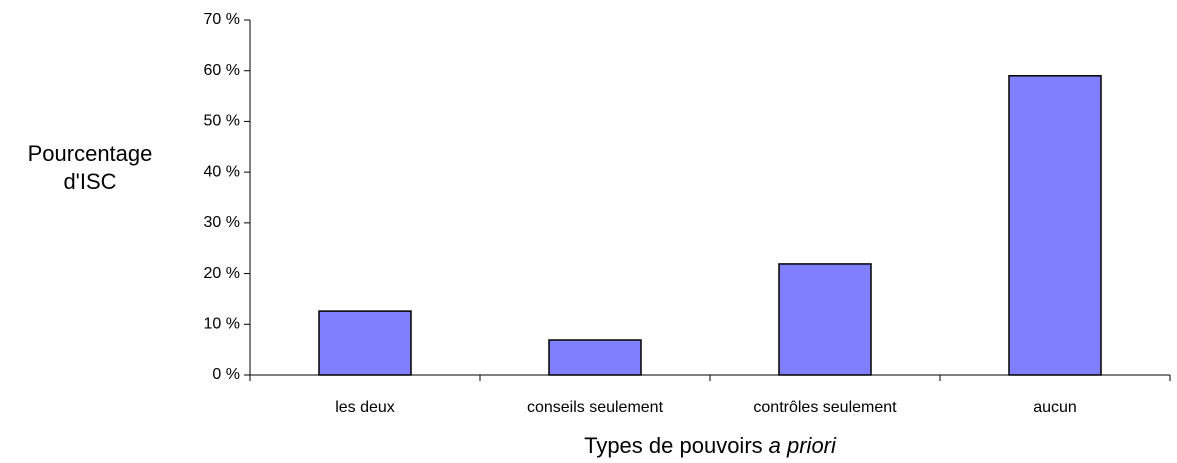  I want to click on y-tick-label: 40 %, so click(222, 171).